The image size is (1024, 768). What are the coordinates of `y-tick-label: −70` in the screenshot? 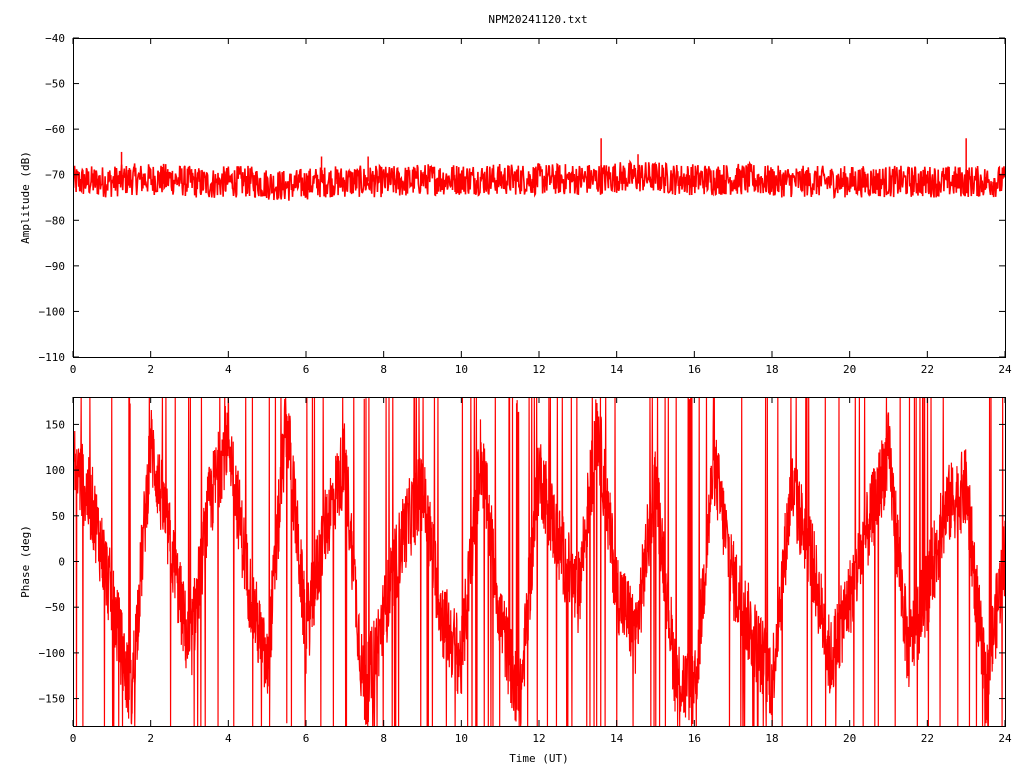 It's located at (55, 175).